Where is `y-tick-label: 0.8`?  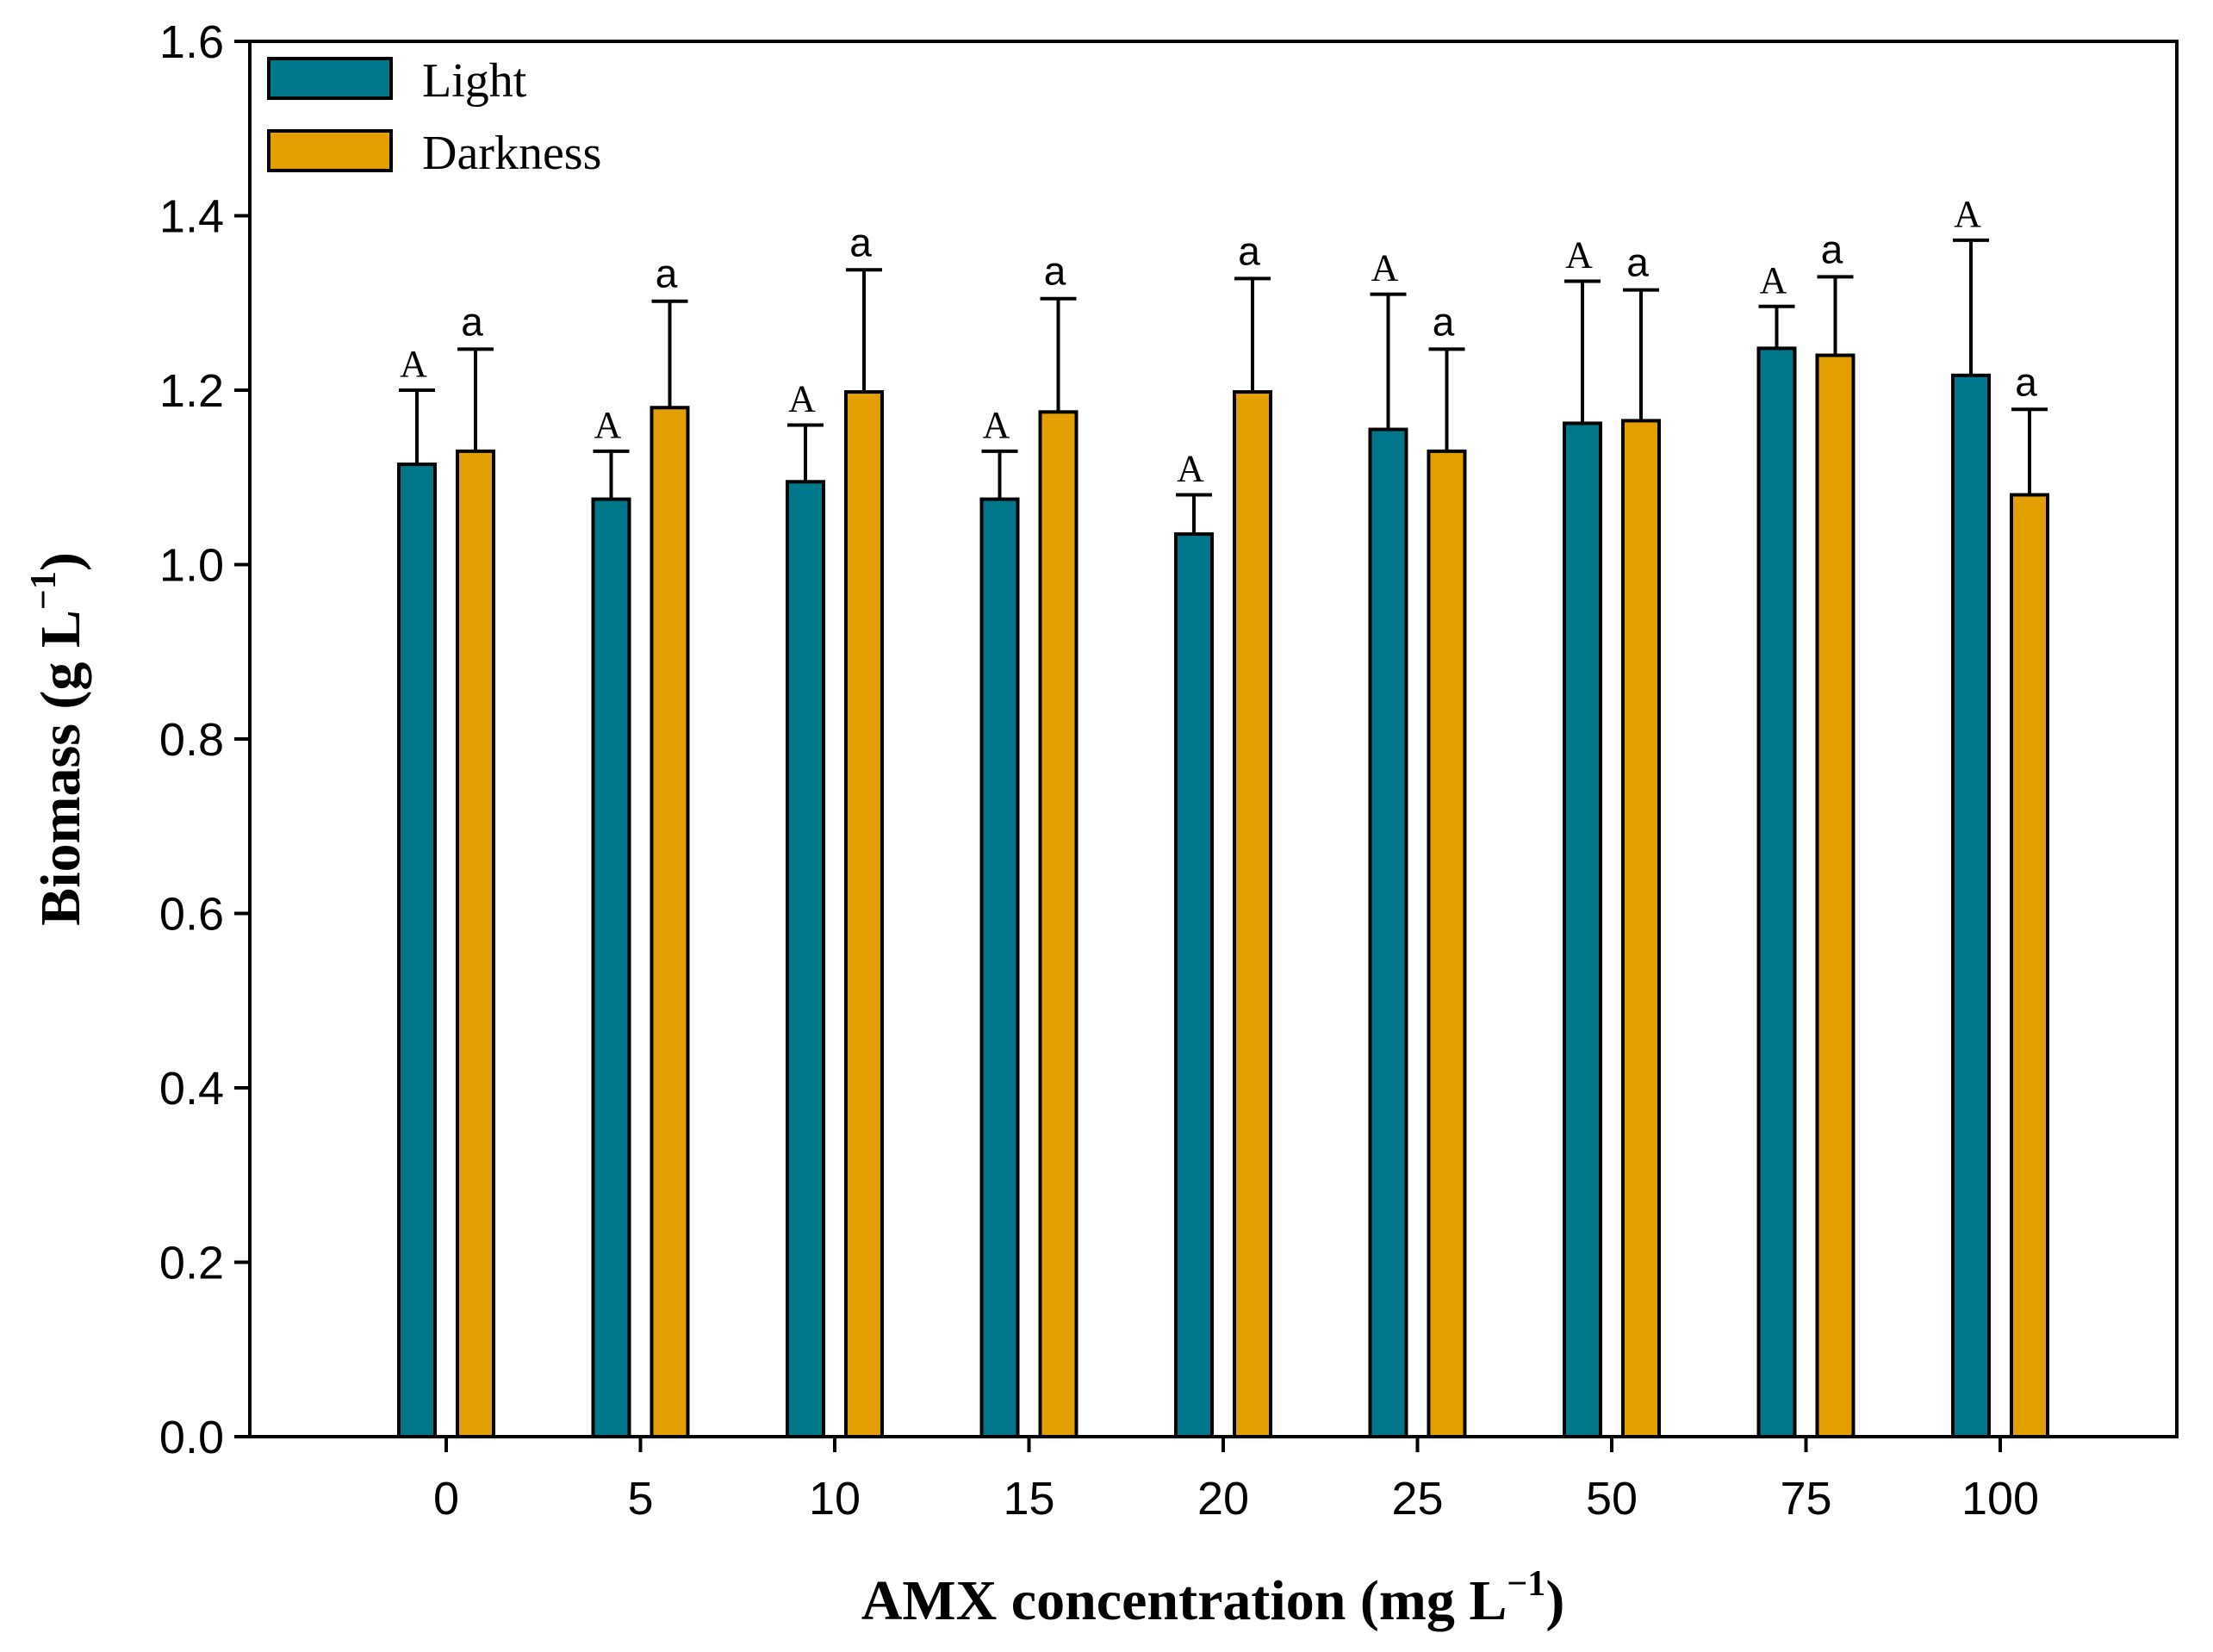 y-tick-label: 0.8 is located at coordinates (191, 740).